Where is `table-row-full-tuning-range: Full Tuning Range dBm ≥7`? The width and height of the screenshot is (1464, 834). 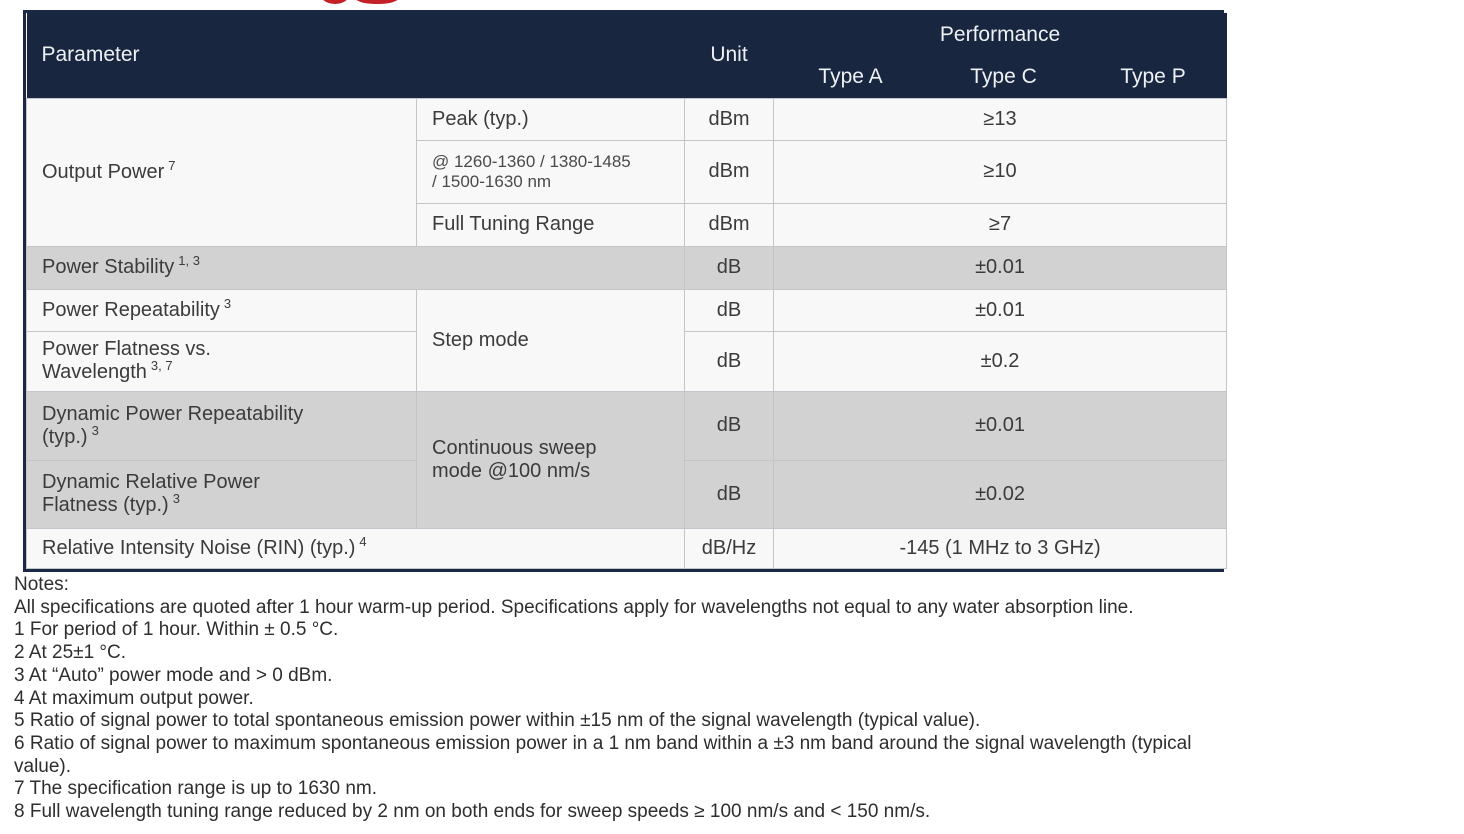 table-row-full-tuning-range: Full Tuning Range dBm ≥7 is located at coordinates (627, 224).